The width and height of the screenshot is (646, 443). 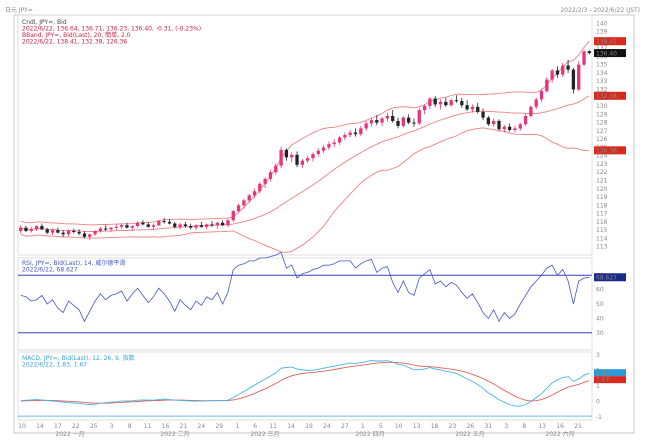 I want to click on price-tick-label: 140, so click(x=602, y=23).